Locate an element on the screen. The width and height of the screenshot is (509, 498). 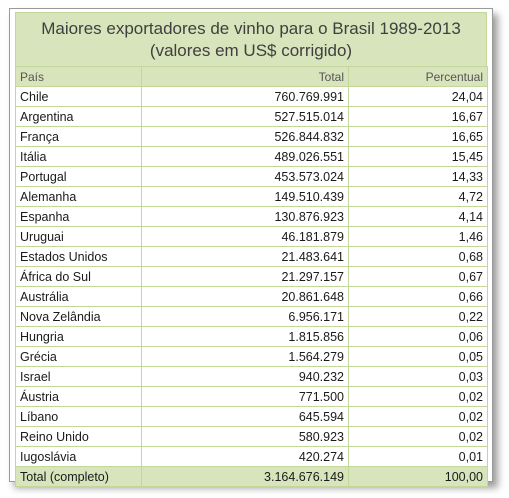
cell-percent: 0,01 is located at coordinates (418, 456).